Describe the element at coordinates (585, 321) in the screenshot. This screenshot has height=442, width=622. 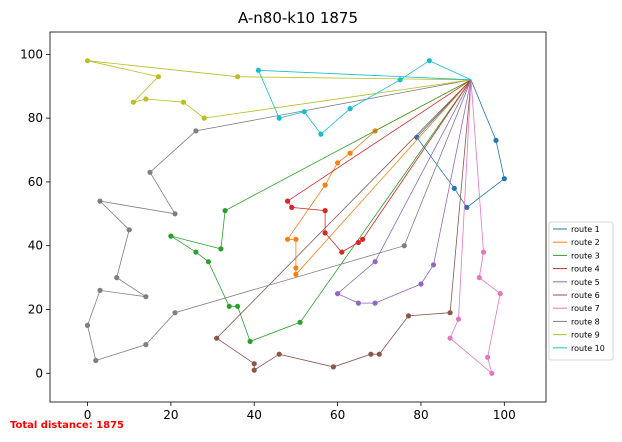
I see `legend-entry: route 8` at that location.